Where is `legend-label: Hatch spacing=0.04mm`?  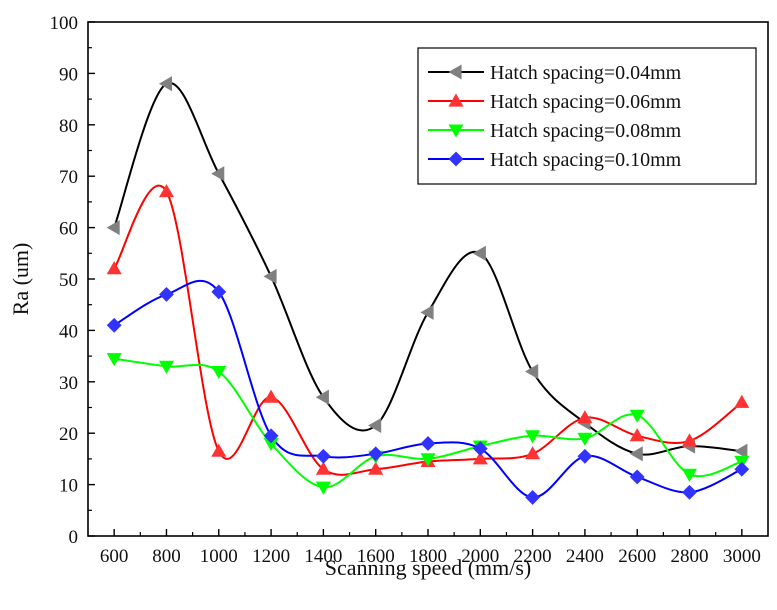
legend-label: Hatch spacing=0.04mm is located at coordinates (586, 73).